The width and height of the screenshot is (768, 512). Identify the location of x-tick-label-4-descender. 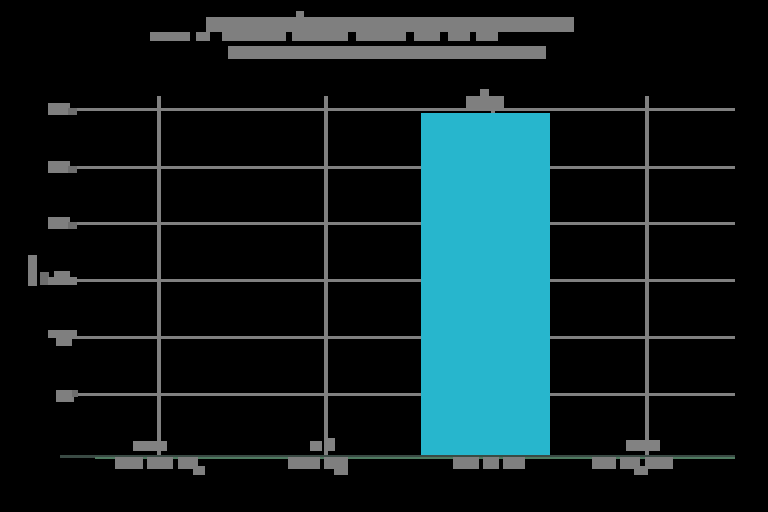
(641, 470).